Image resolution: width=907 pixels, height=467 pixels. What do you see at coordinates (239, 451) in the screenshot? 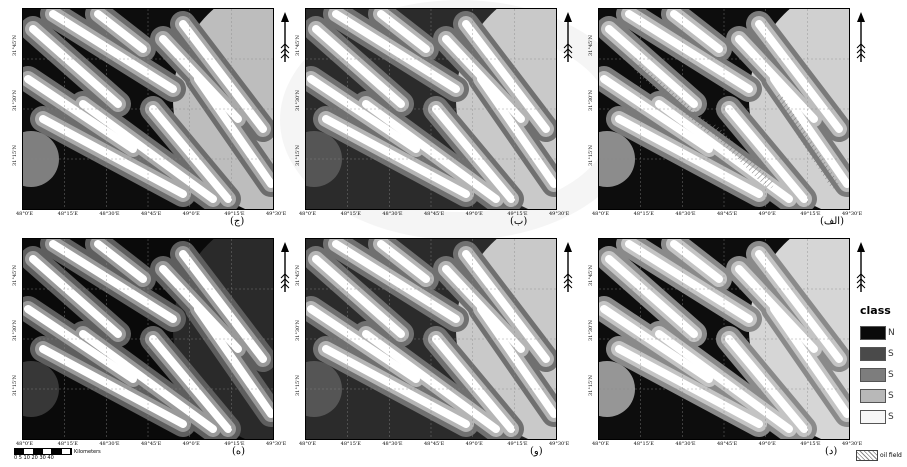
I see `panel-label: (ه)` at bounding box center [239, 451].